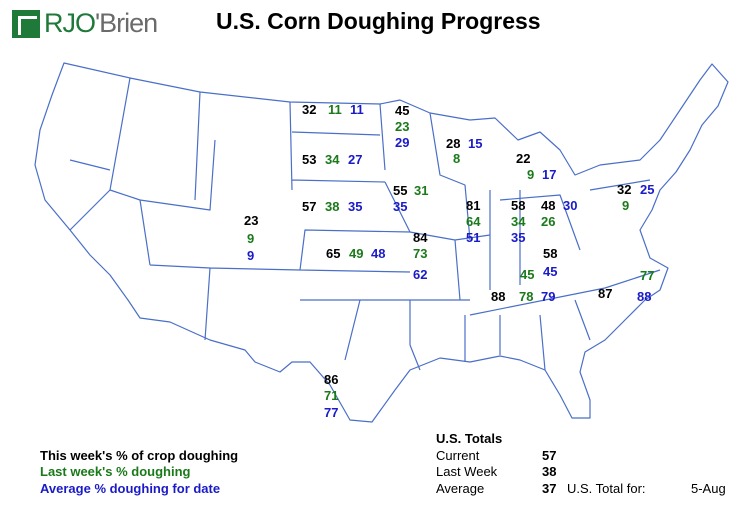  Describe the element at coordinates (549, 174) in the screenshot. I see `mi-average: 17` at that location.